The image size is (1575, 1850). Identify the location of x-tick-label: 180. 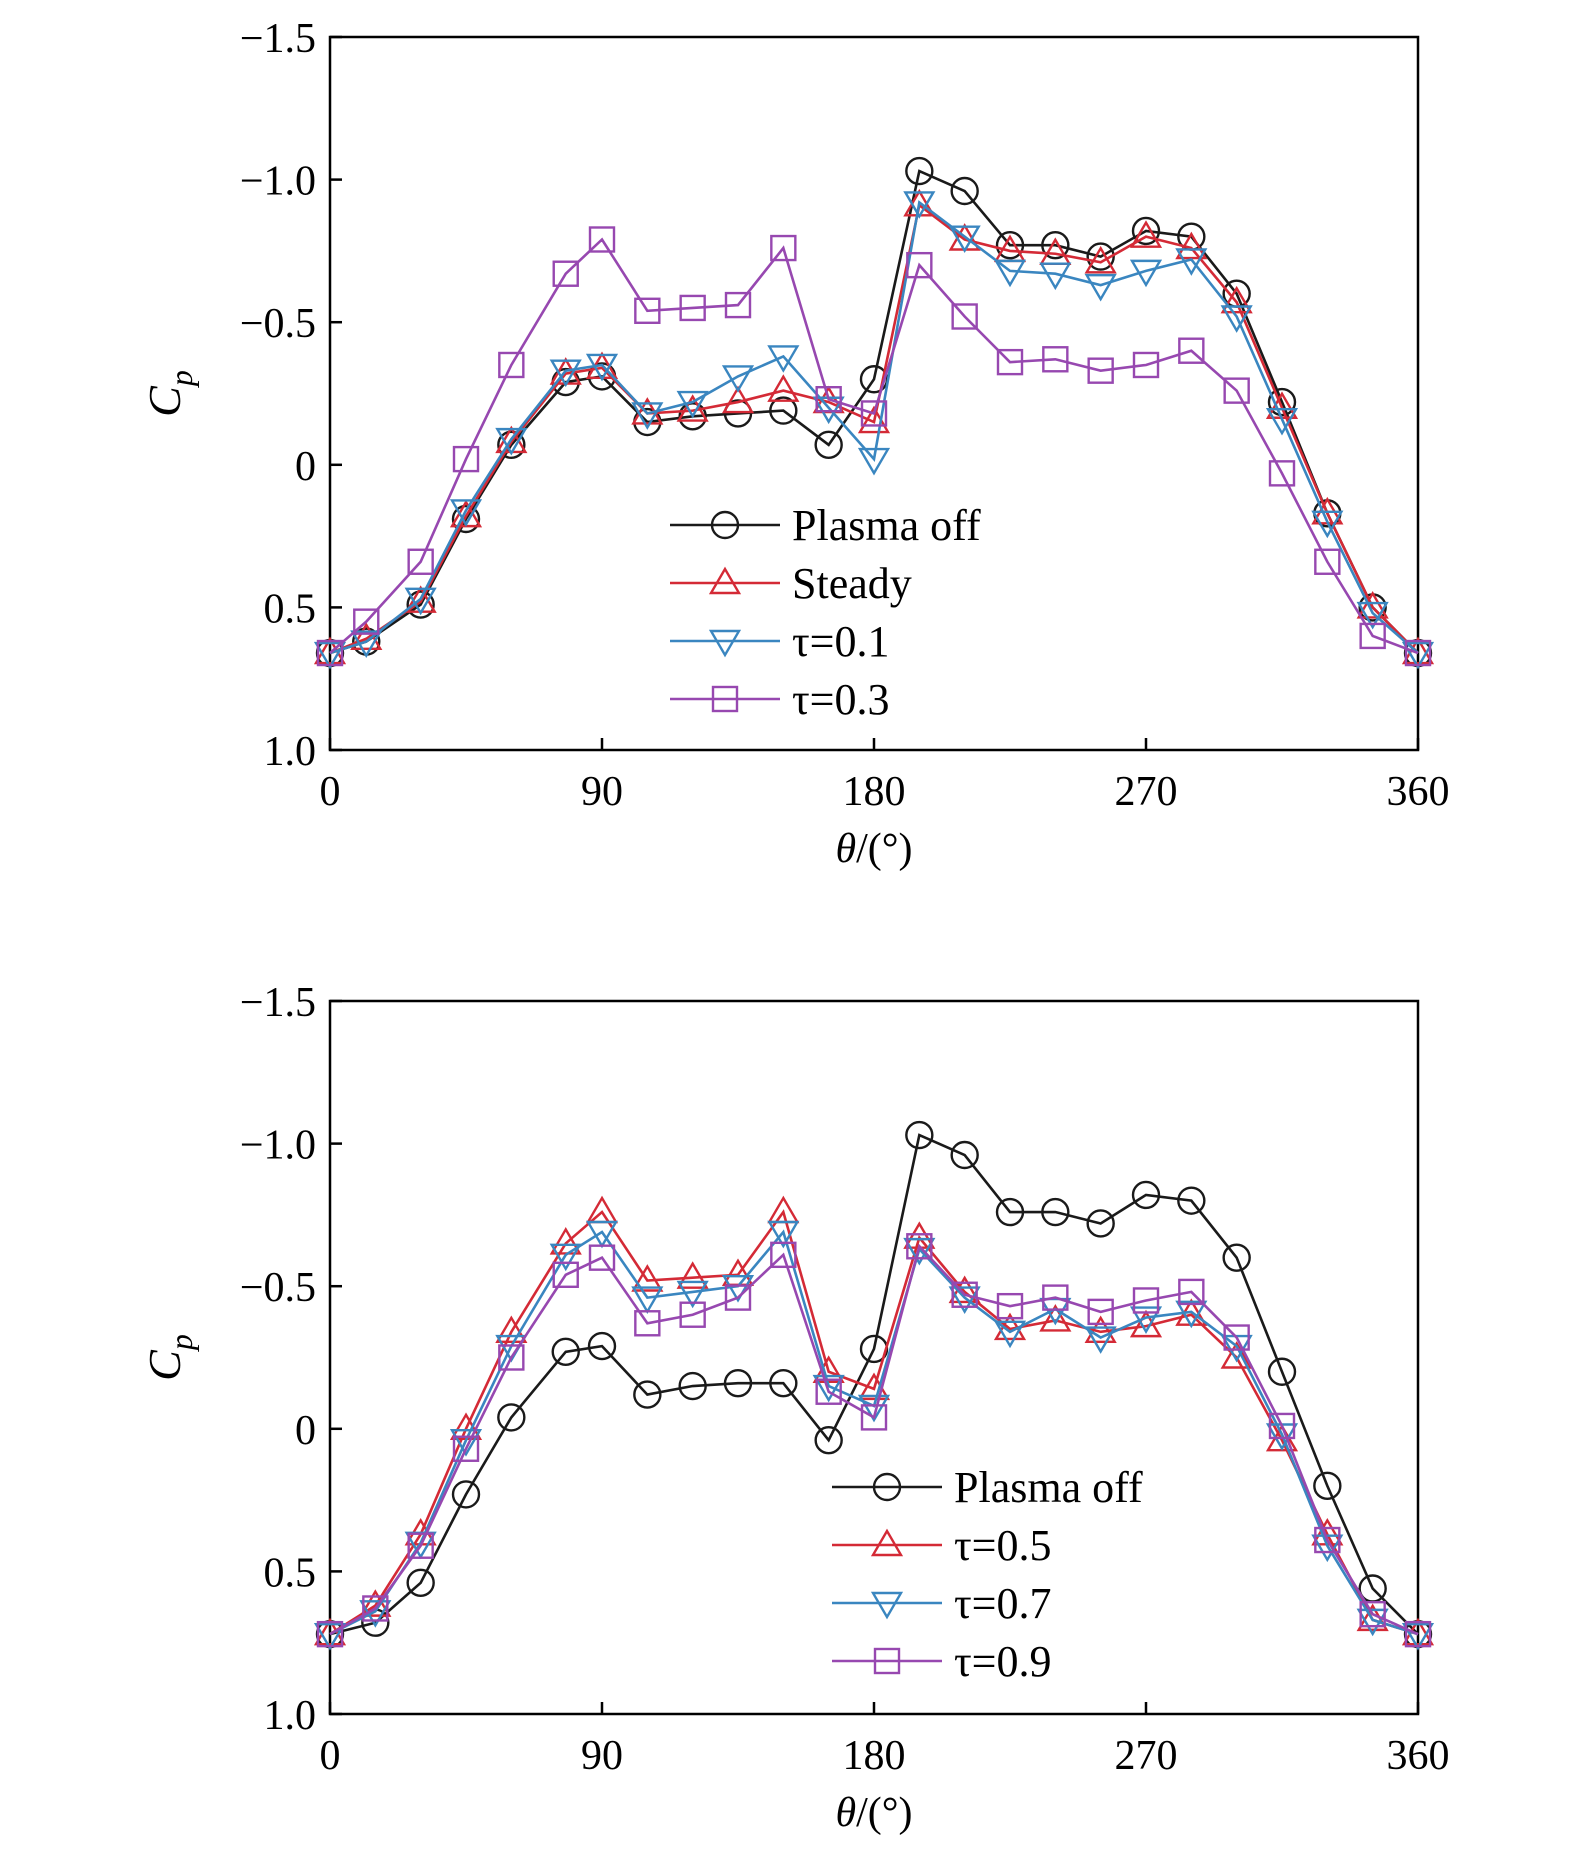
(874, 1756).